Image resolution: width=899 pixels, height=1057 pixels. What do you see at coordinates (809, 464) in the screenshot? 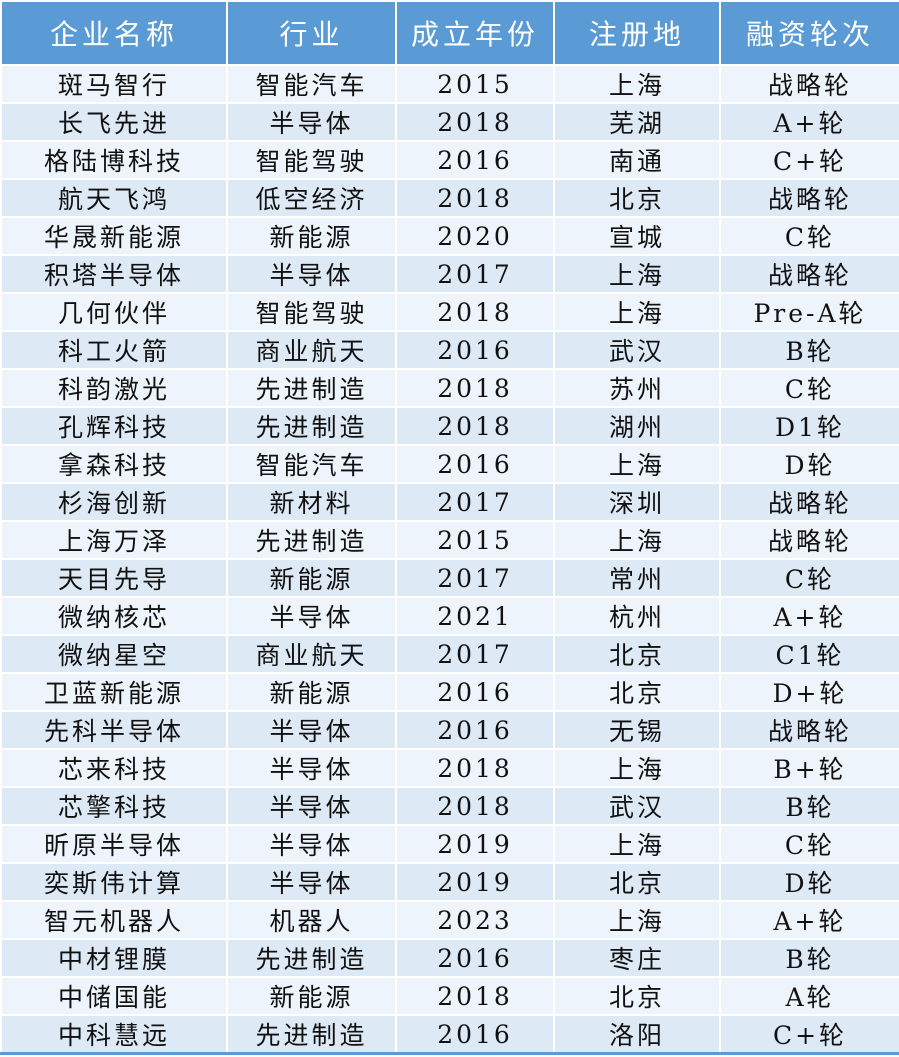
I see `cell-financing-round: D轮` at bounding box center [809, 464].